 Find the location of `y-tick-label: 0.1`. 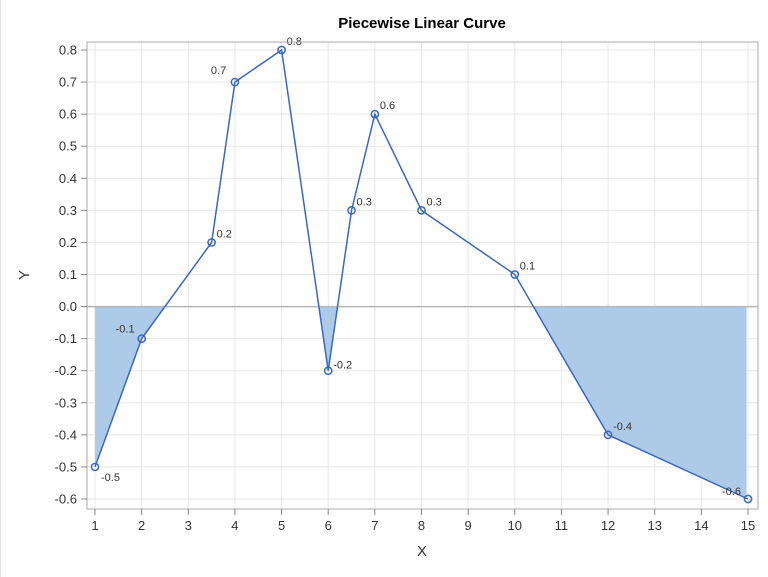

y-tick-label: 0.1 is located at coordinates (68, 274).